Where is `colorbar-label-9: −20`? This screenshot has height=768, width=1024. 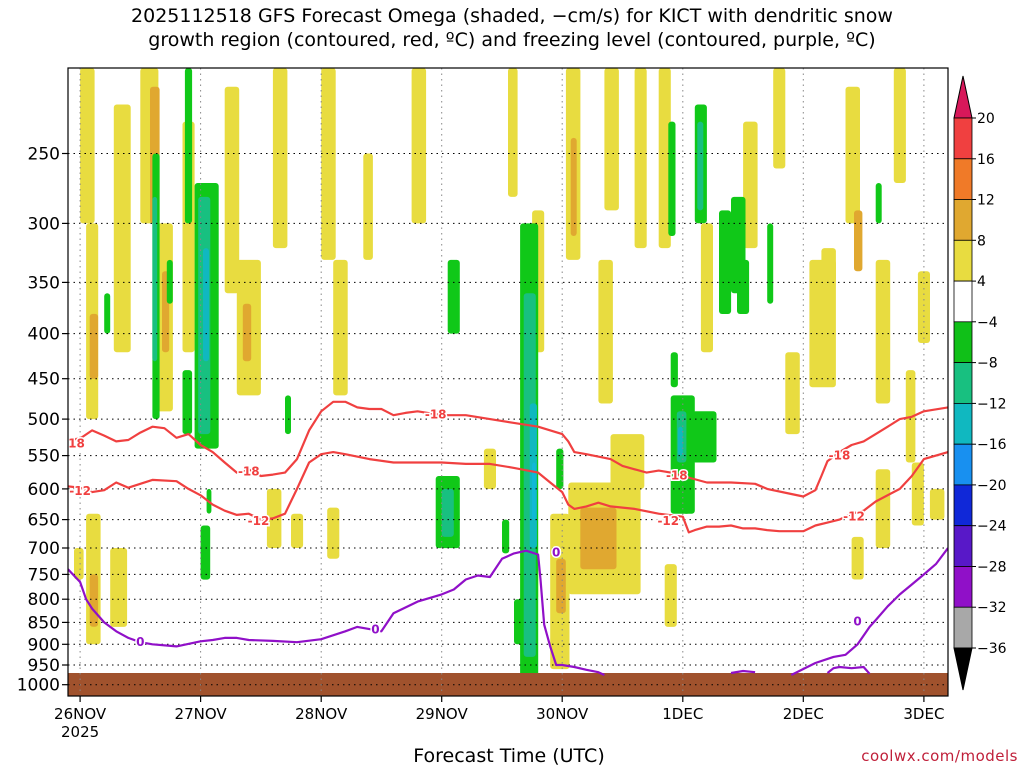 colorbar-label-9: −20 is located at coordinates (992, 486).